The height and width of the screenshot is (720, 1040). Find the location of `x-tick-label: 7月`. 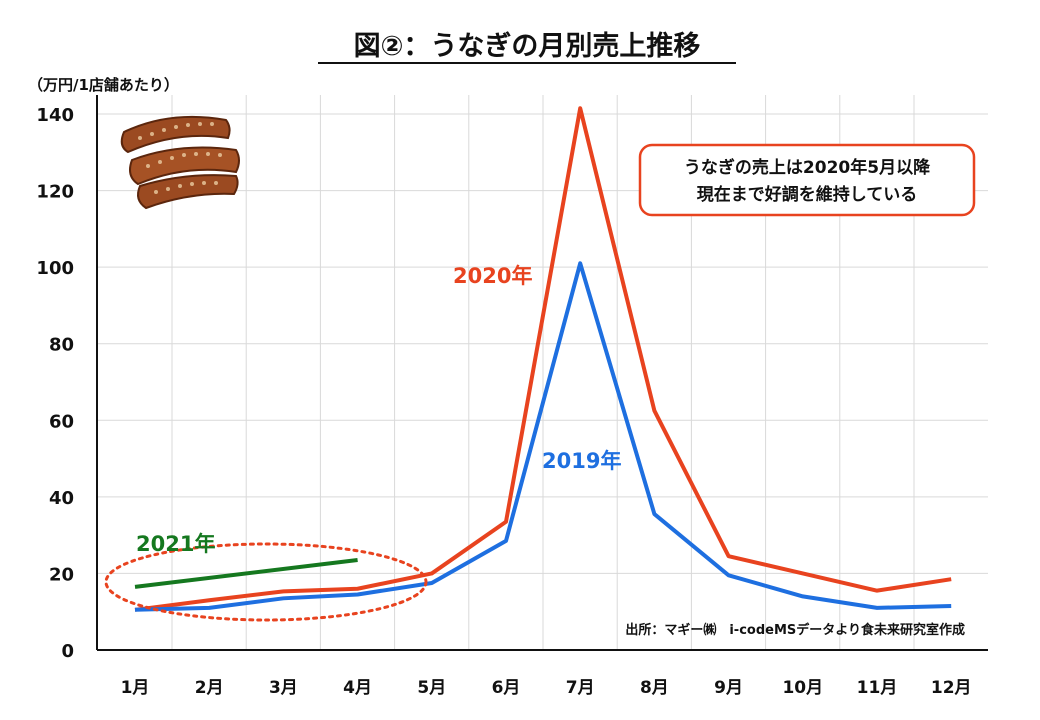

x-tick-label: 7月 is located at coordinates (580, 688).